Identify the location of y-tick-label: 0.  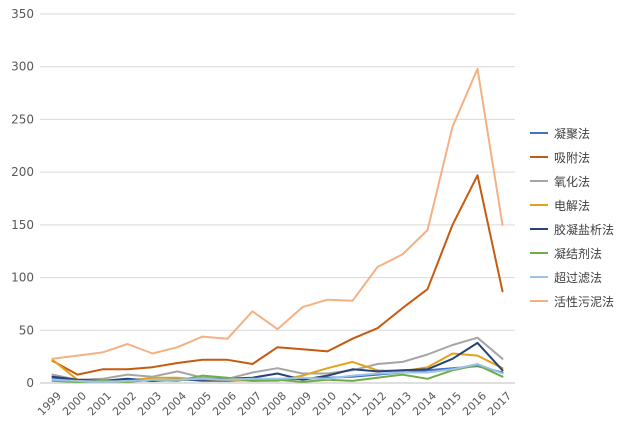
(30, 383).